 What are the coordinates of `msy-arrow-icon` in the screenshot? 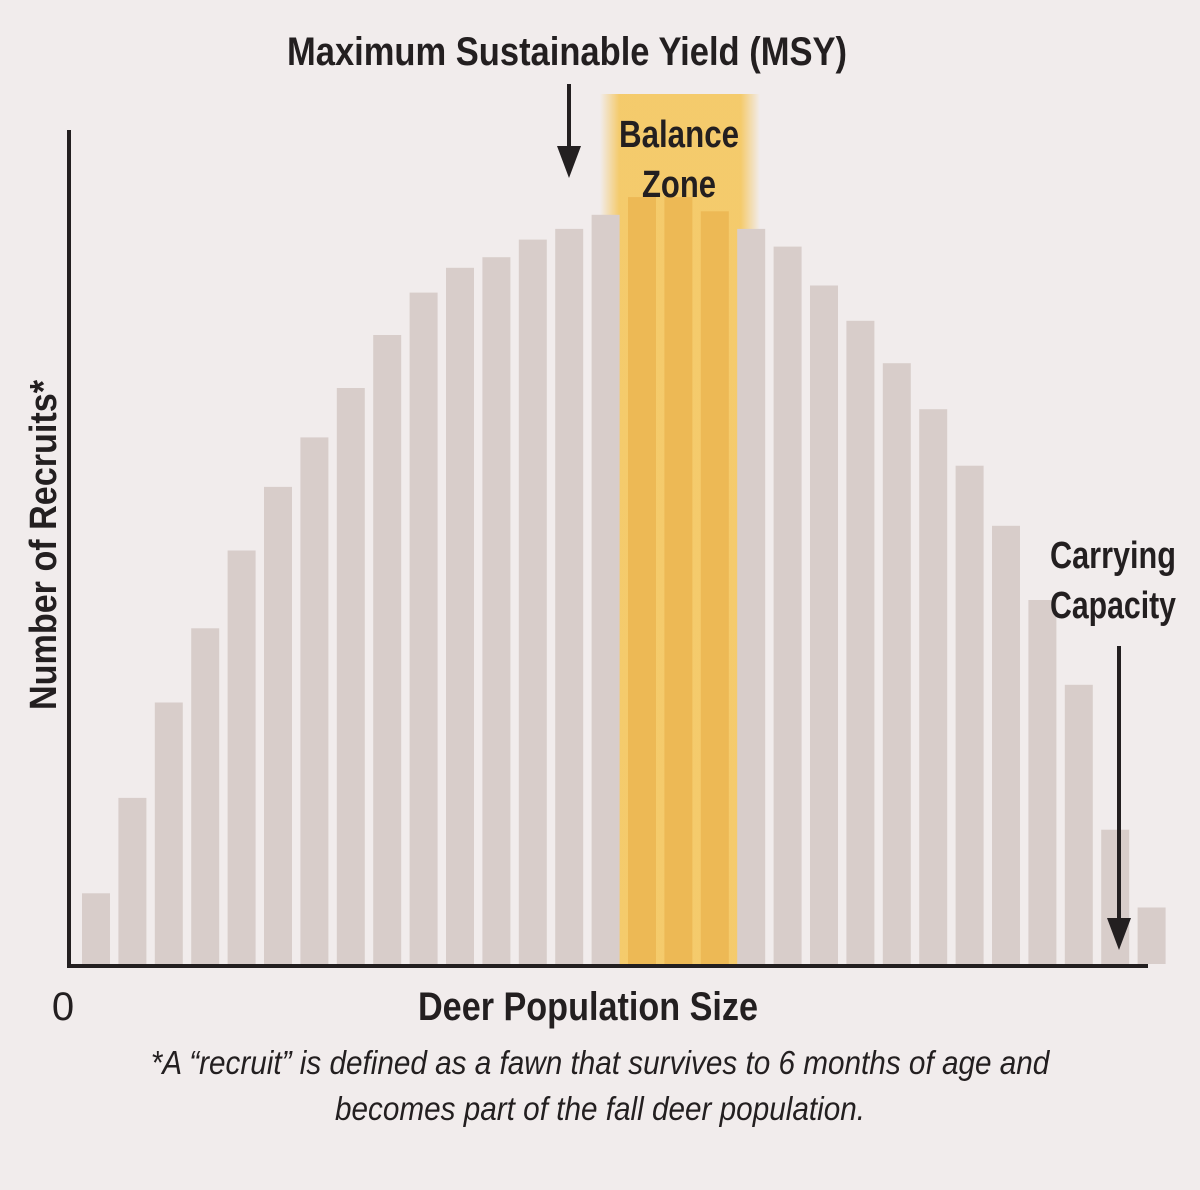 It's located at (569, 131).